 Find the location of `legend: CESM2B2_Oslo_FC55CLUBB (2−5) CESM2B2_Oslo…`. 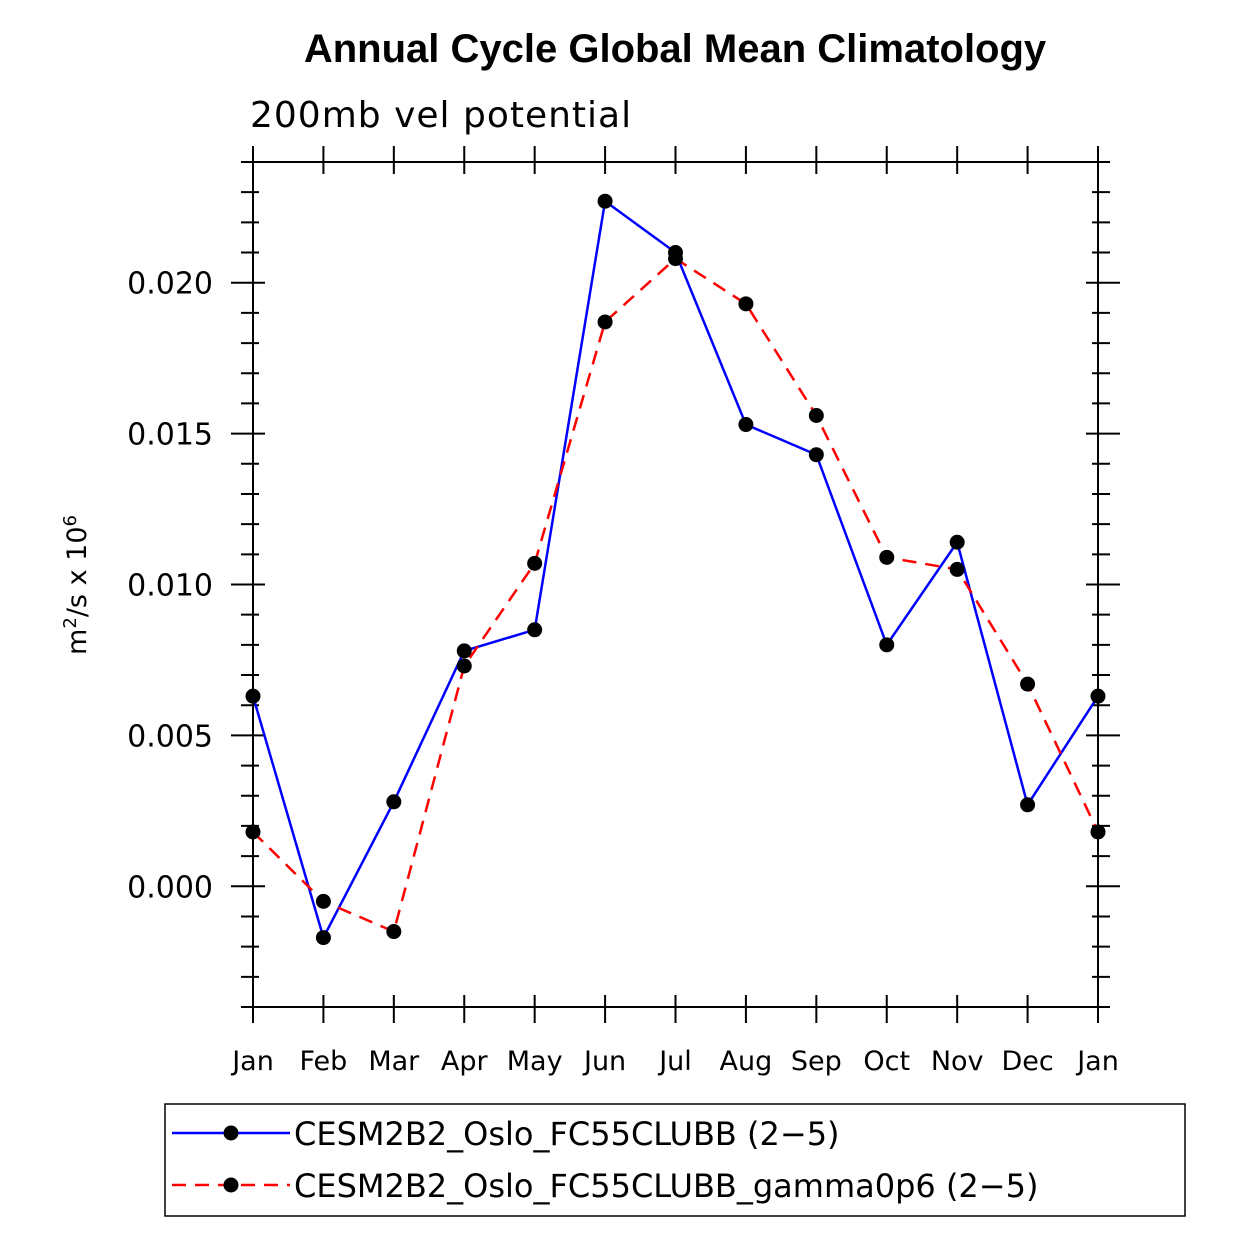

legend: CESM2B2_Oslo_FC55CLUBB (2−5) CESM2B2_Oslo… is located at coordinates (605, 1160).